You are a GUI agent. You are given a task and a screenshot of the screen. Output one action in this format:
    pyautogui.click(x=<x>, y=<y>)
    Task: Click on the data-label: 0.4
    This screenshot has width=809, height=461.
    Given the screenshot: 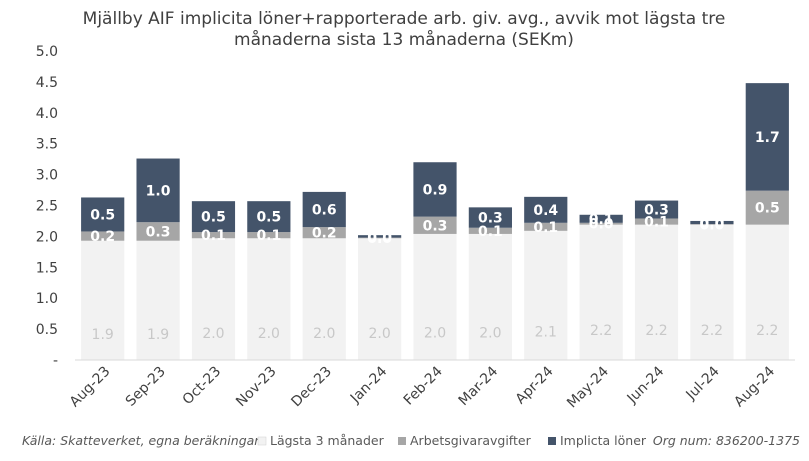 What is the action you would take?
    pyautogui.click(x=545, y=211)
    